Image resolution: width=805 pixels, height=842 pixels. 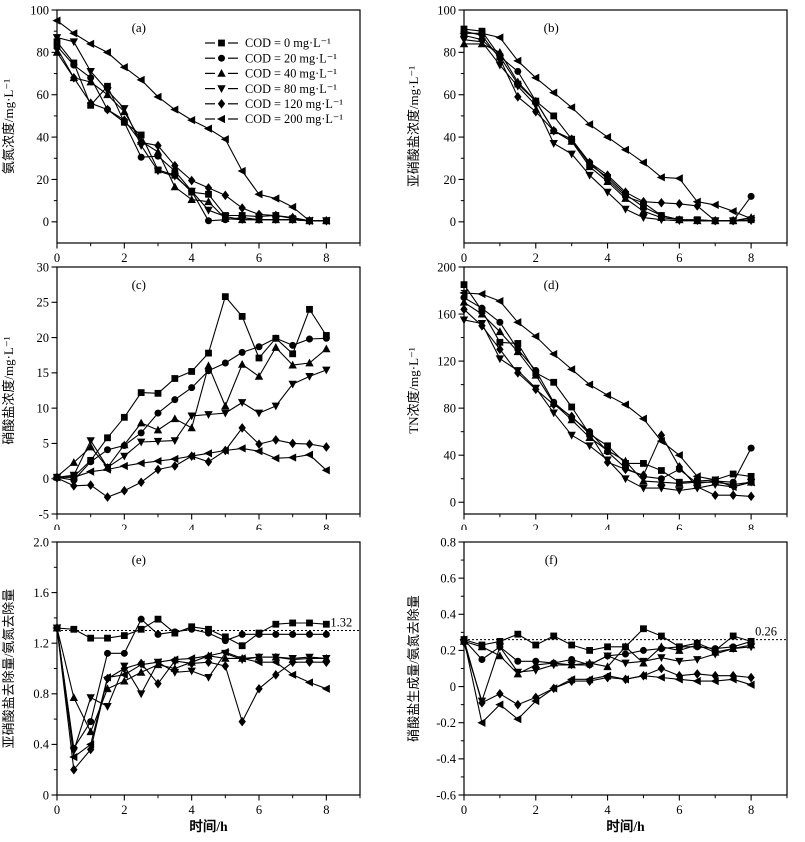 I want to click on x-tick-label: 4, so click(x=192, y=256).